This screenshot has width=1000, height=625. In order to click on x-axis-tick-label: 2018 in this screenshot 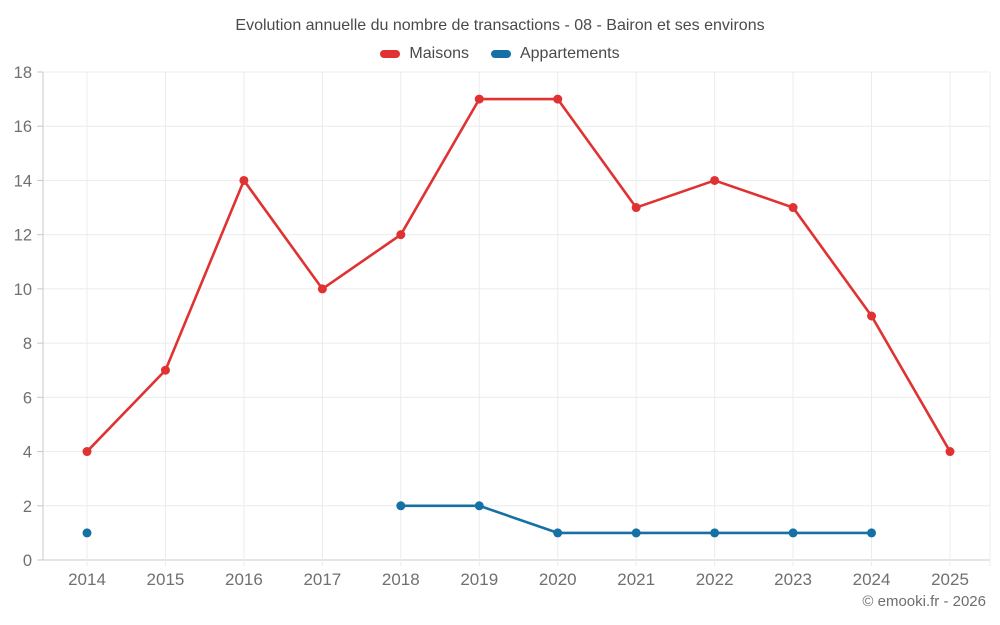, I will do `click(401, 579)`.